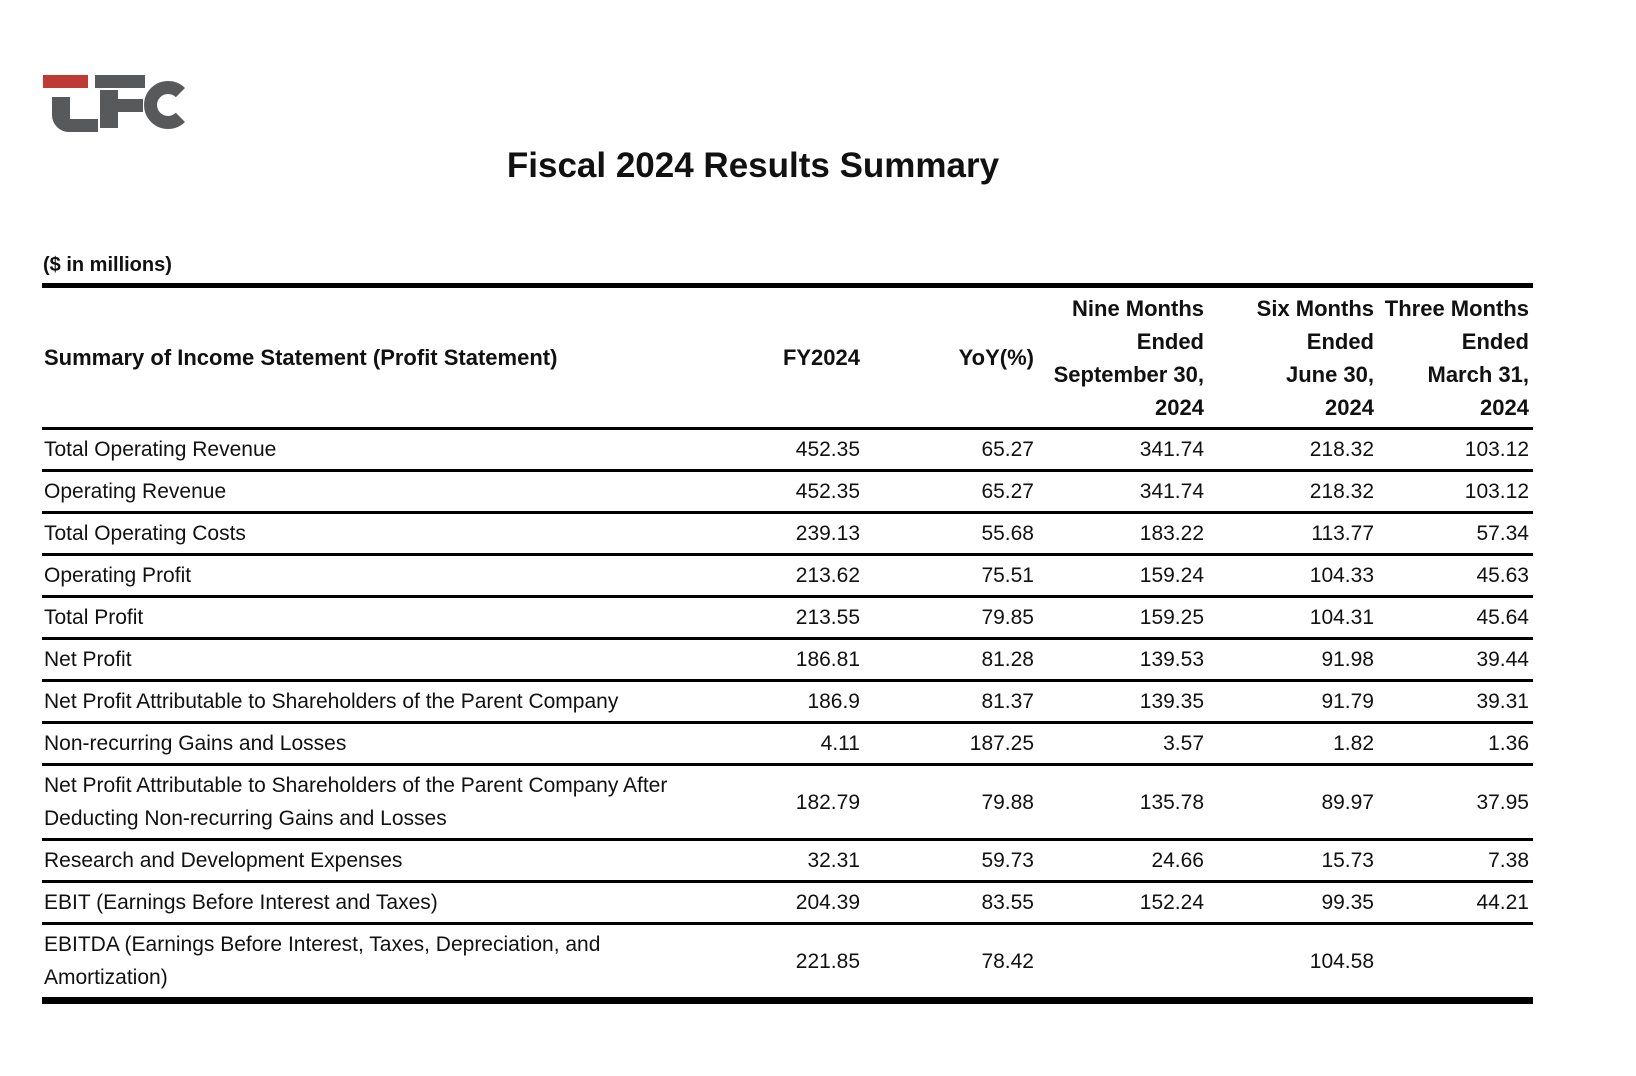 Image resolution: width=1636 pixels, height=1076 pixels. What do you see at coordinates (373, 450) in the screenshot?
I see `row-label: Total Operating Revenue` at bounding box center [373, 450].